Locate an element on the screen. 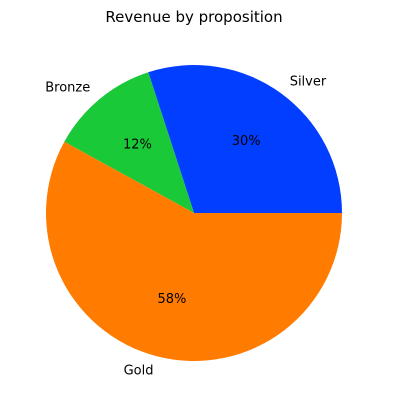 The image size is (403, 409). slice-percent-silver: 30% is located at coordinates (246, 141).